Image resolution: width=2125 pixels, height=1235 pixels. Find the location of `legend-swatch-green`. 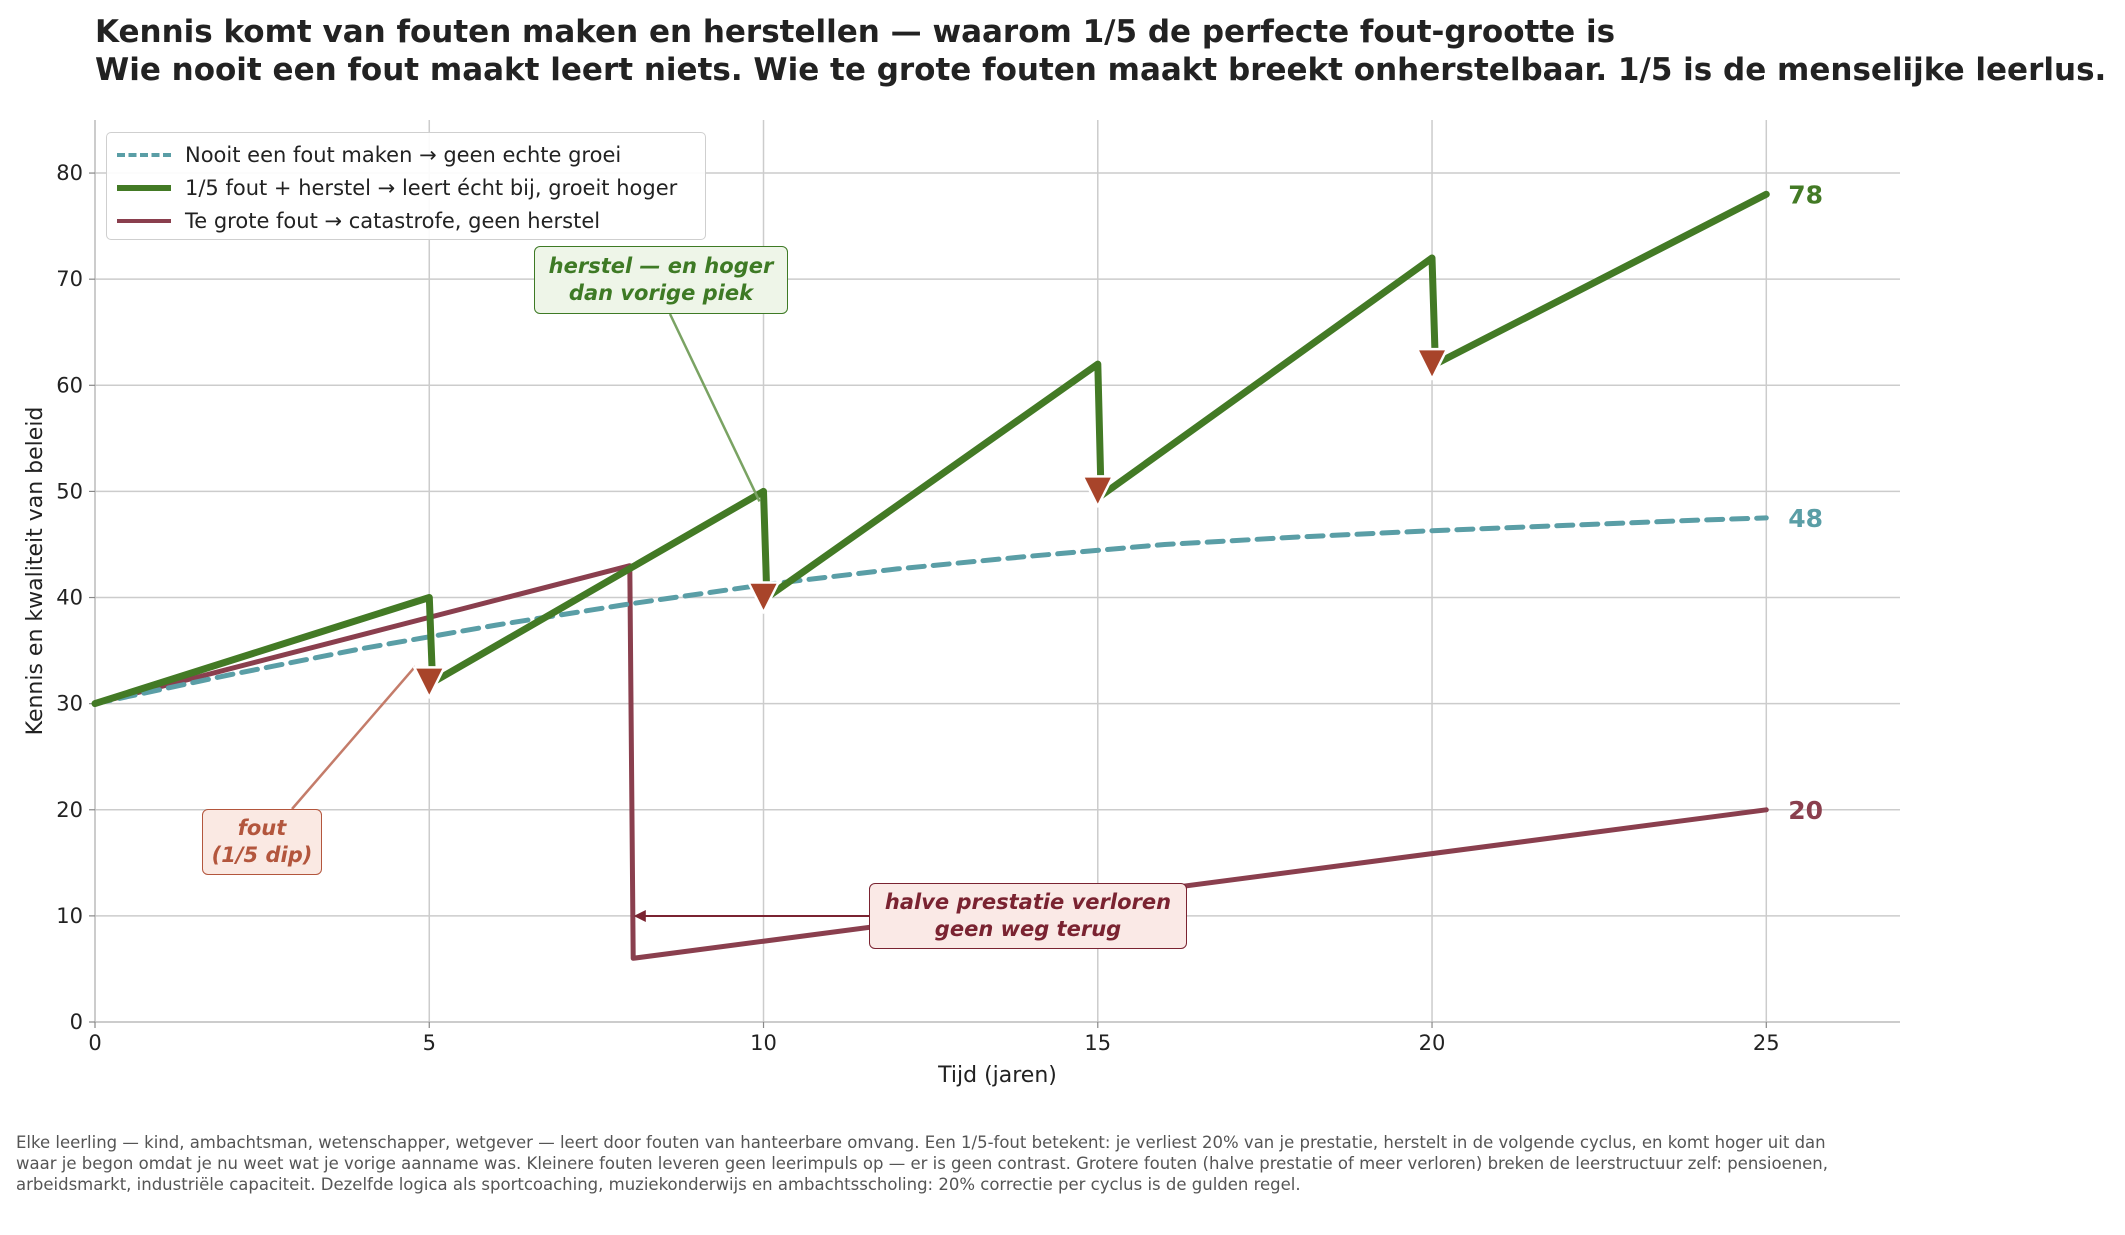

legend-swatch-green is located at coordinates (144, 188).